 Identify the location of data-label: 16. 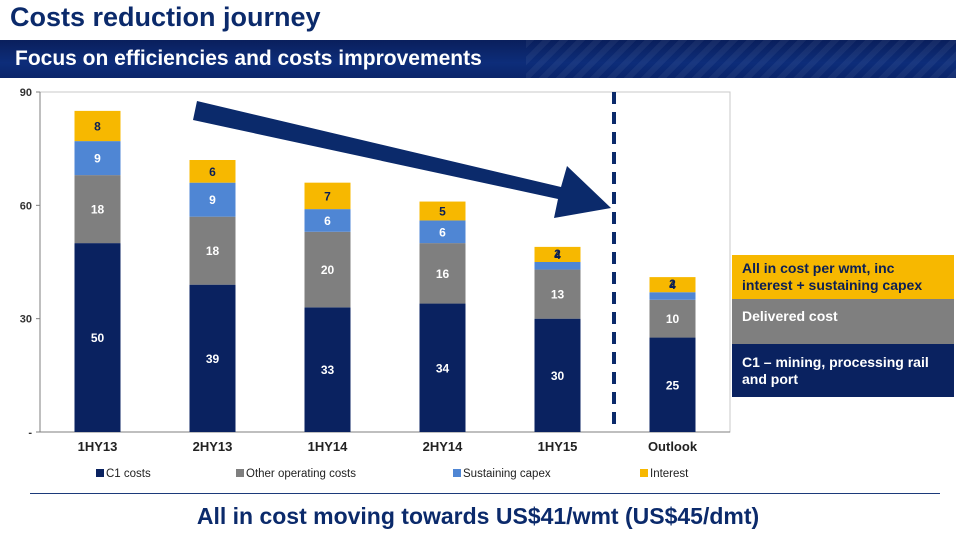
(443, 274).